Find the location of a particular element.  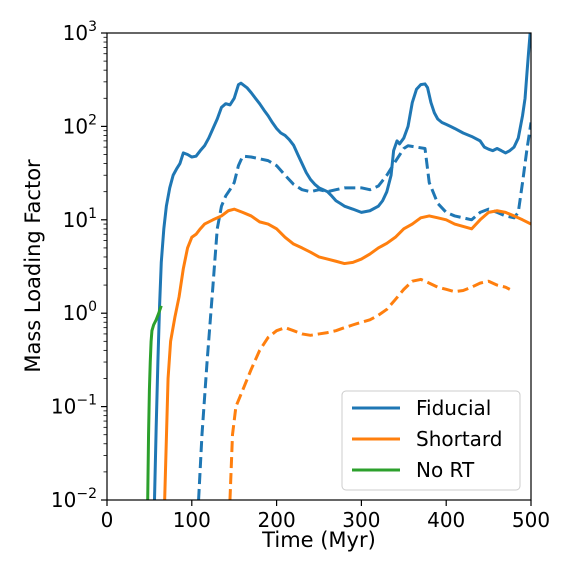

legend-box is located at coordinates (431, 440).